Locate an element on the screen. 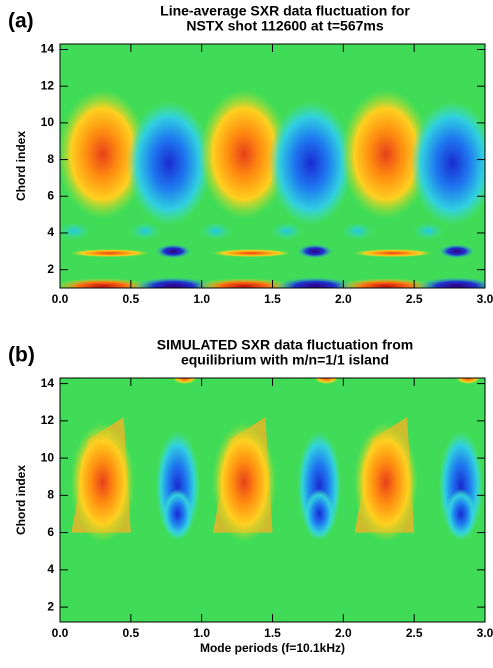 The height and width of the screenshot is (668, 493). chart-title: equilibrium with m/n=1/1 island is located at coordinates (285, 360).